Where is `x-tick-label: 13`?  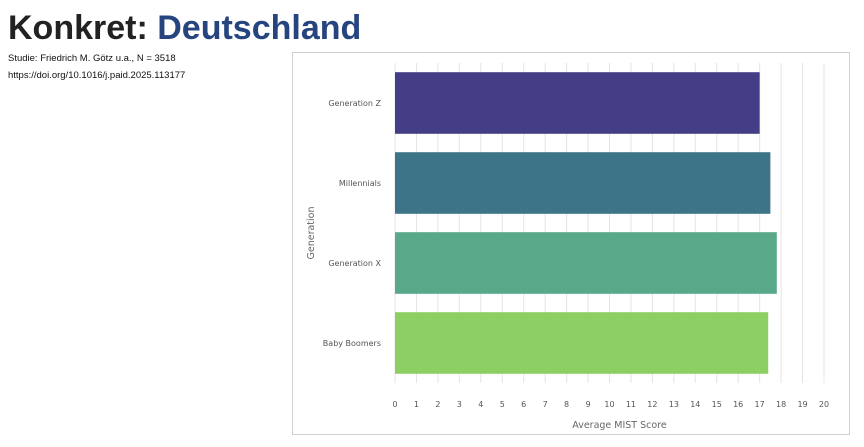
x-tick-label: 13 is located at coordinates (674, 404).